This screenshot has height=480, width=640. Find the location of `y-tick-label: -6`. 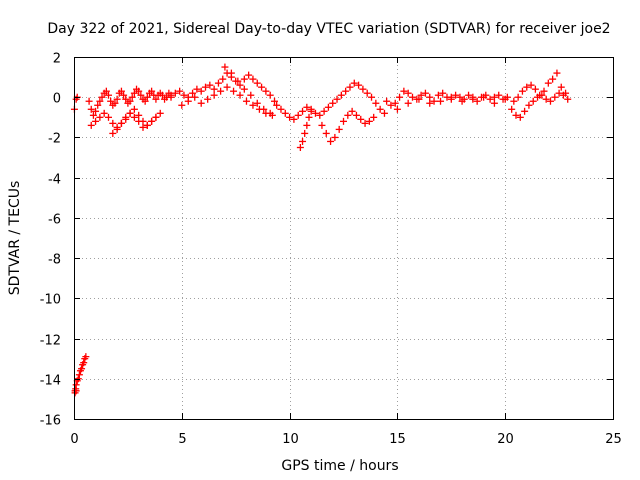

y-tick-label: -6 is located at coordinates (54, 220).